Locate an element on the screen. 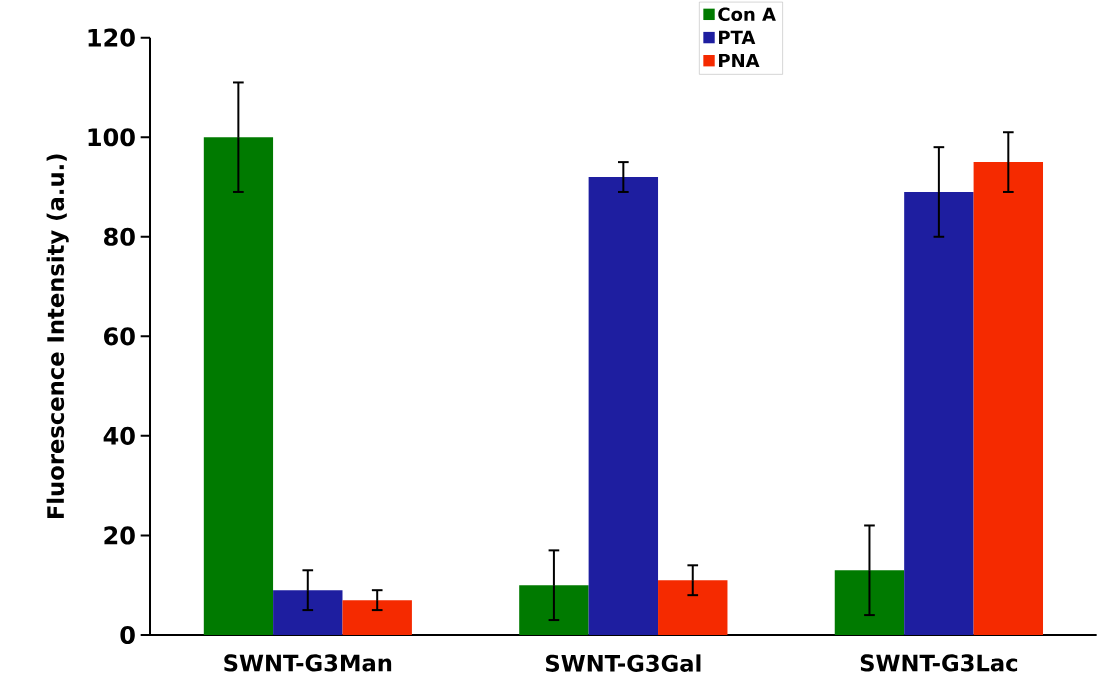  x-tick-label: SWNT-G3Man is located at coordinates (308, 663).